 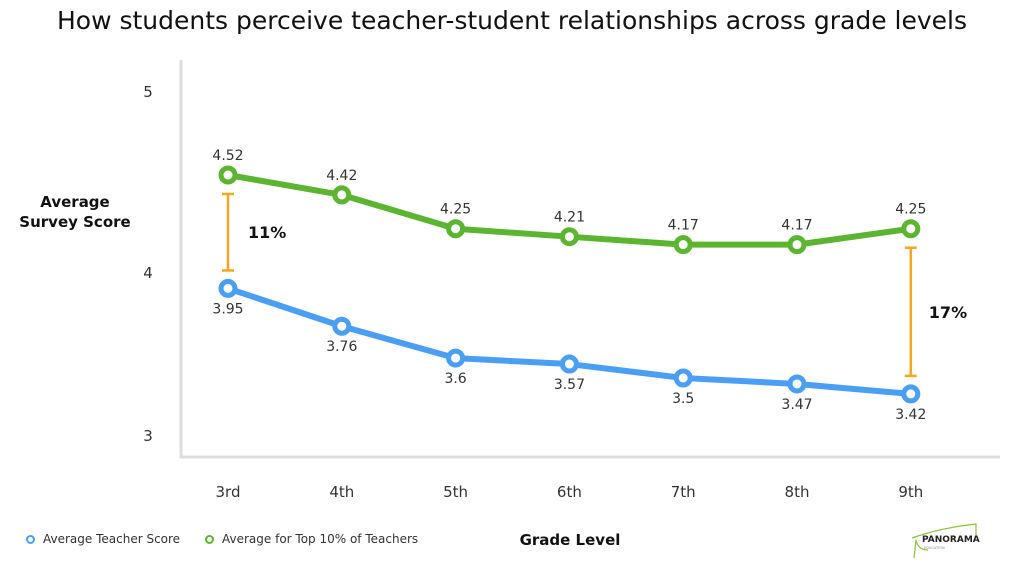 I want to click on data-label: 4.52, so click(x=227, y=156).